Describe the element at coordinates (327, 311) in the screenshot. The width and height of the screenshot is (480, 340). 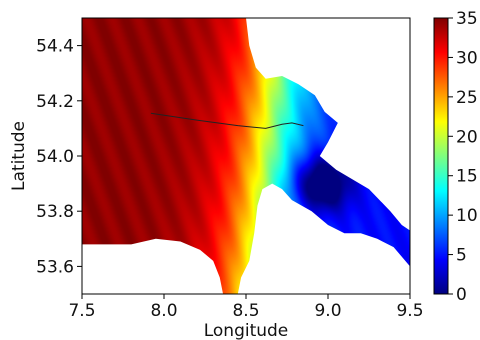
I see `x-tick-label: 9.0` at that location.